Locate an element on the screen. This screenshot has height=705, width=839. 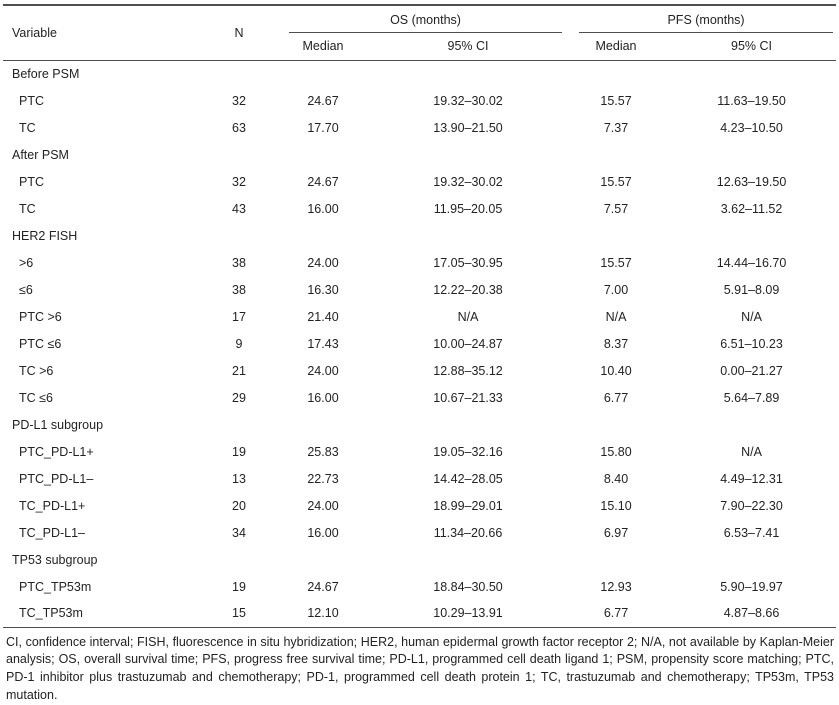
os-median-cell: 16.30 is located at coordinates (323, 289).